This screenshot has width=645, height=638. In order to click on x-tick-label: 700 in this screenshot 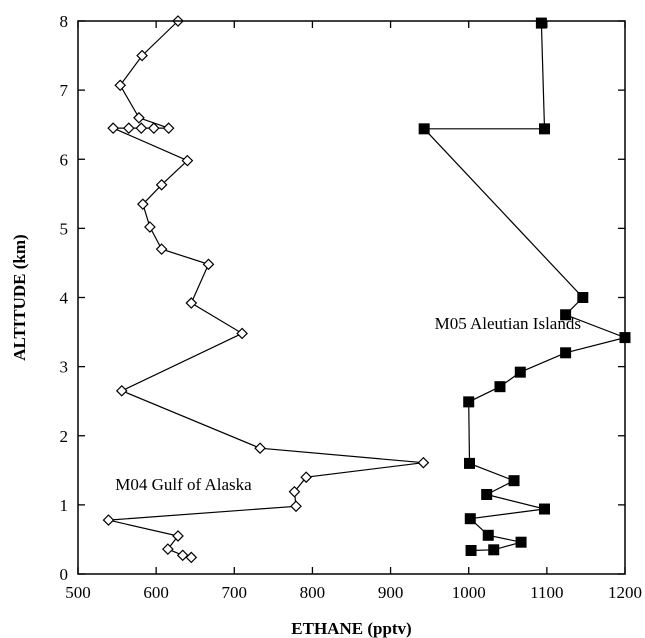, I will do `click(235, 592)`.